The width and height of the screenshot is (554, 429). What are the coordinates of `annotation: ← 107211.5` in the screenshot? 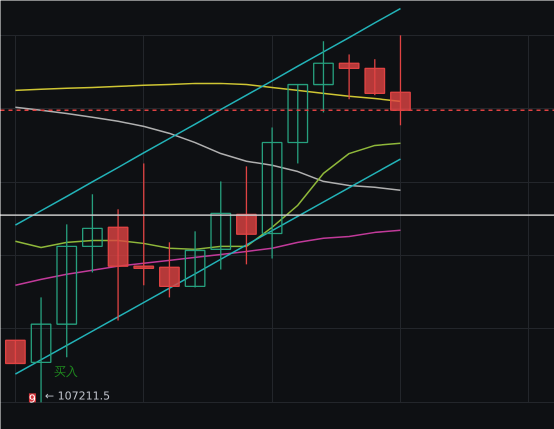 It's located at (77, 395).